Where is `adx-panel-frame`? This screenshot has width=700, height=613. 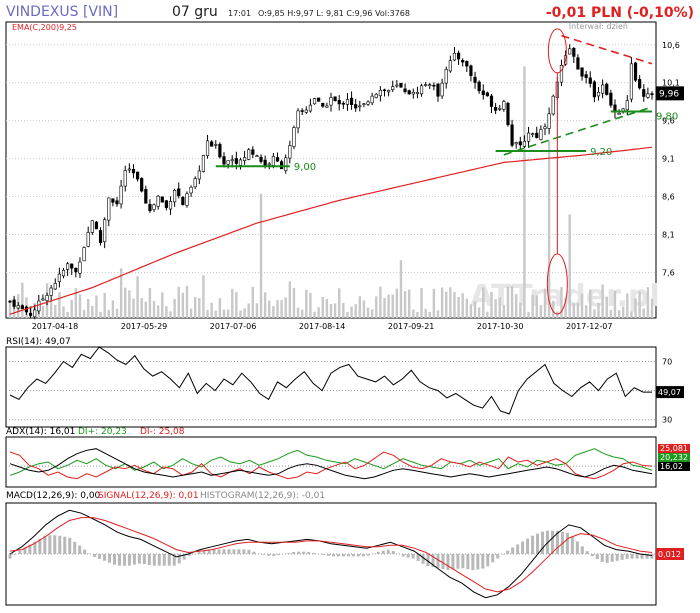 adx-panel-frame is located at coordinates (331, 462).